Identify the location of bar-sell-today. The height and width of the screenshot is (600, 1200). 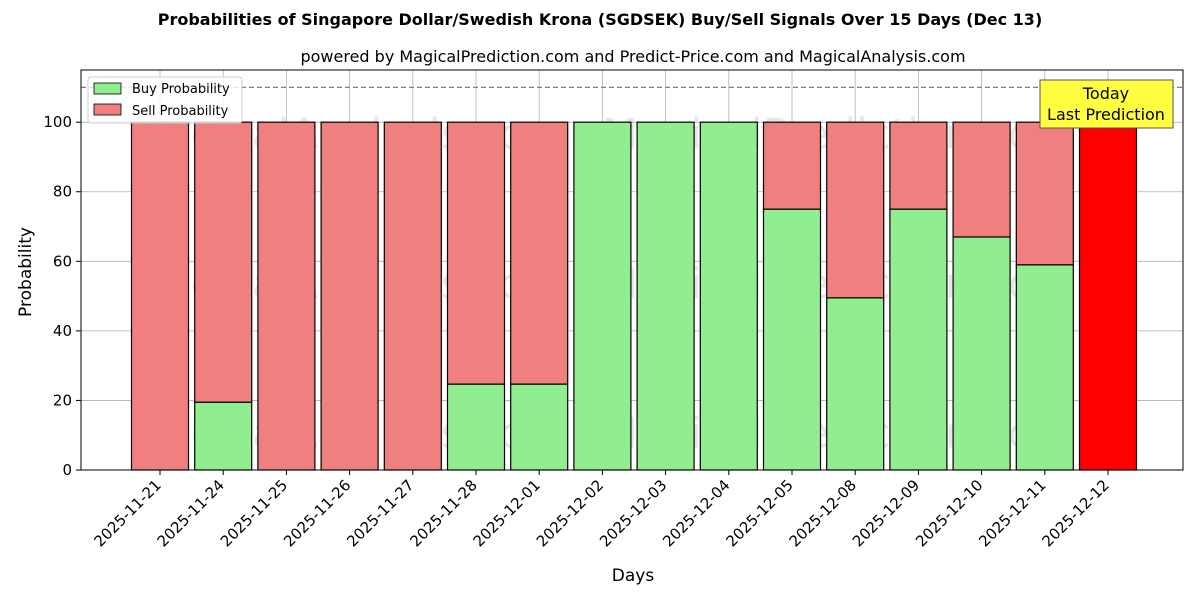
(1108, 296).